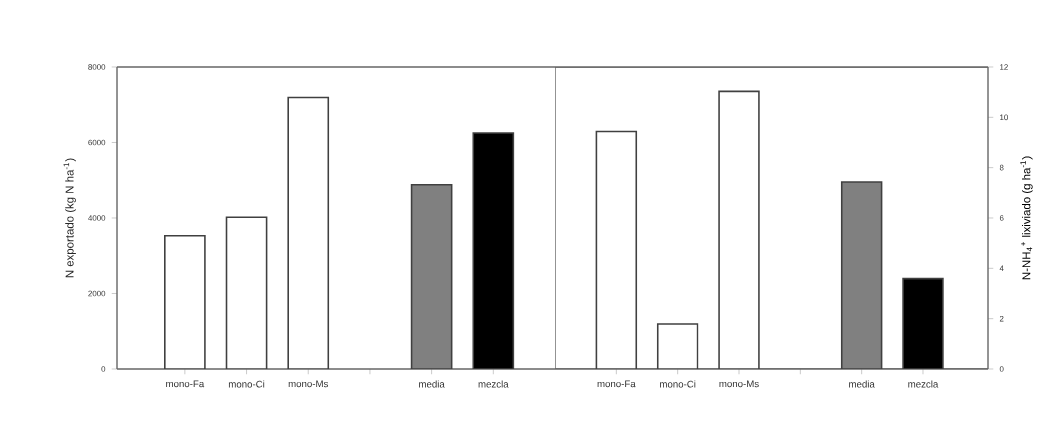 The height and width of the screenshot is (442, 1062). I want to click on y-axis-title: N exportado (kg N ha$^{-1}$), so click(69, 218).